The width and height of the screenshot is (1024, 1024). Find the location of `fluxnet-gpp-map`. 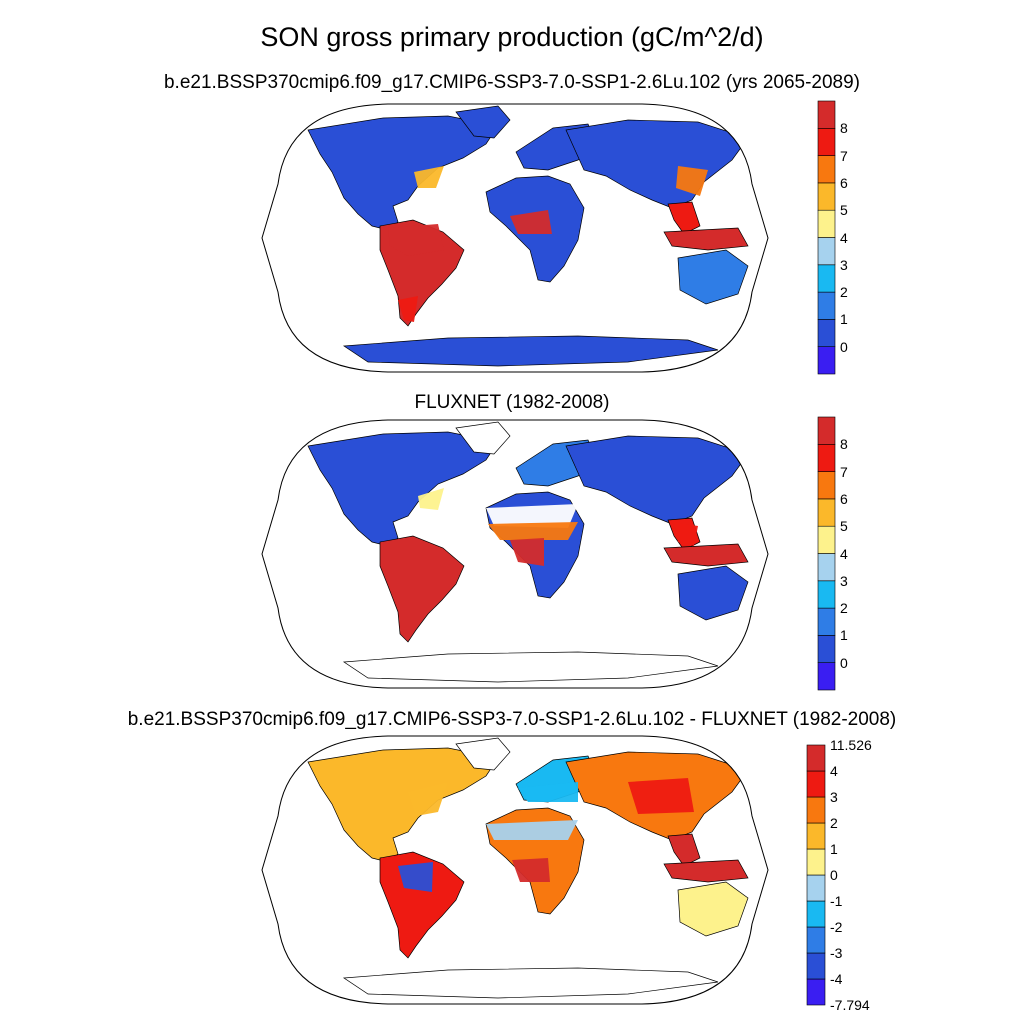

fluxnet-gpp-map is located at coordinates (515, 554).